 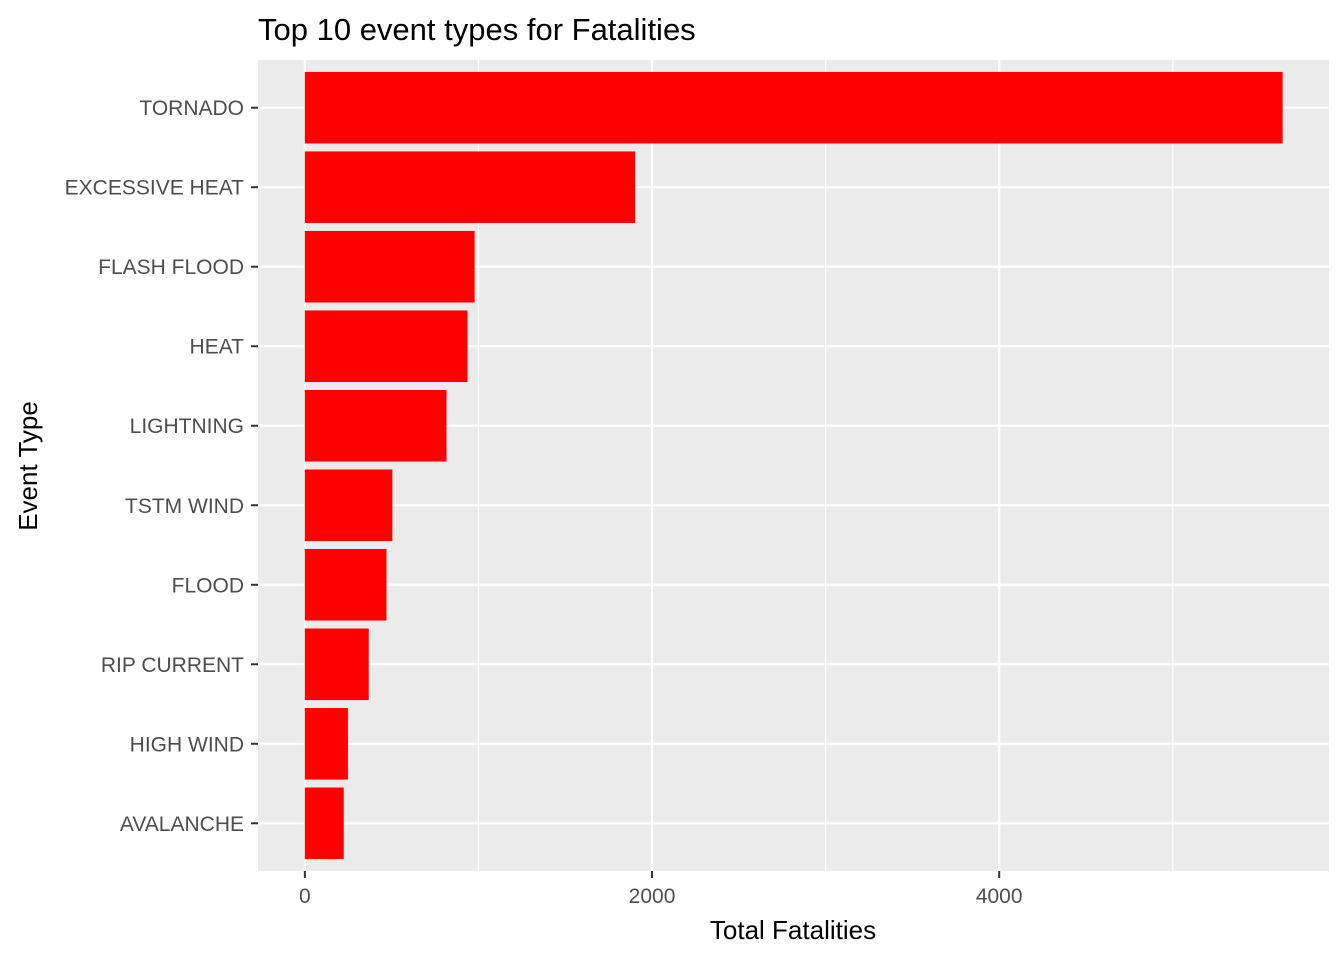 I want to click on y-axis-title: Event Type, so click(x=28, y=466).